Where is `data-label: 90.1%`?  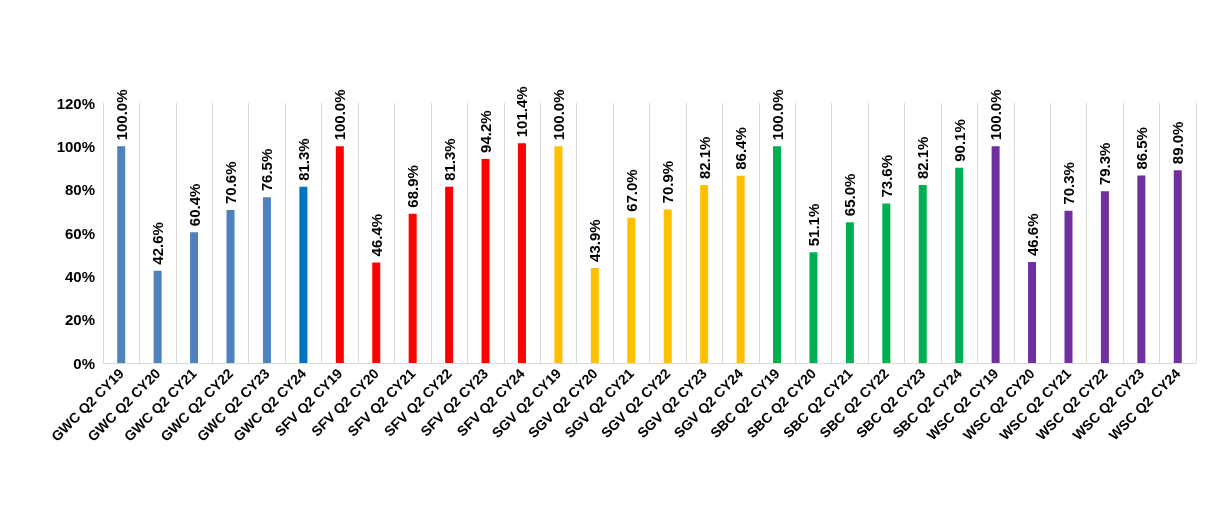
data-label: 90.1% is located at coordinates (959, 140).